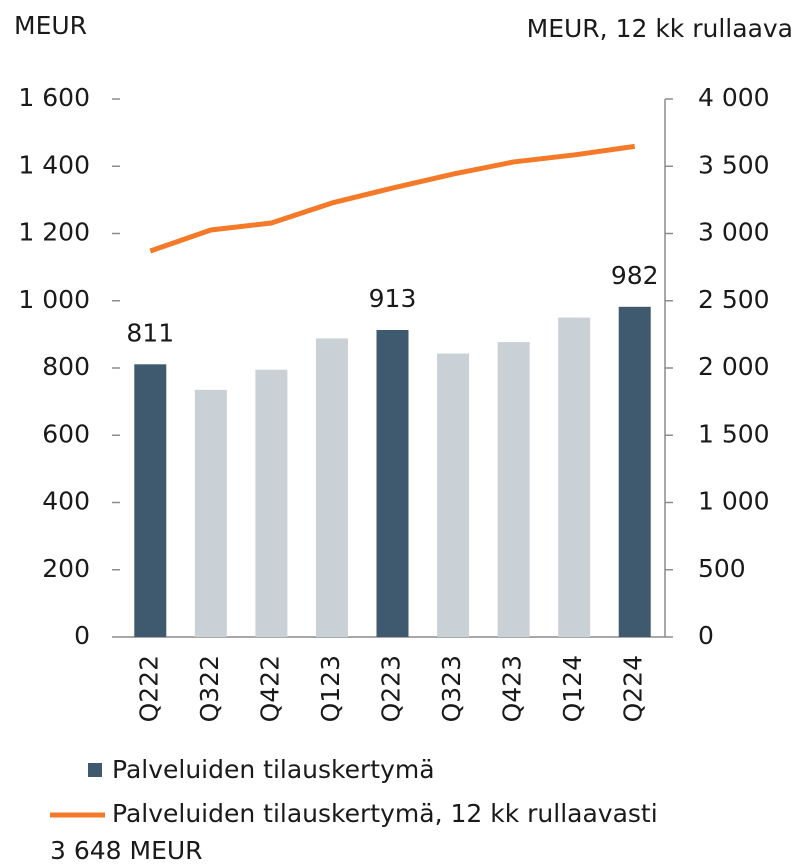 This screenshot has width=793, height=865. I want to click on y-tick-label: 1 600, so click(54, 97).